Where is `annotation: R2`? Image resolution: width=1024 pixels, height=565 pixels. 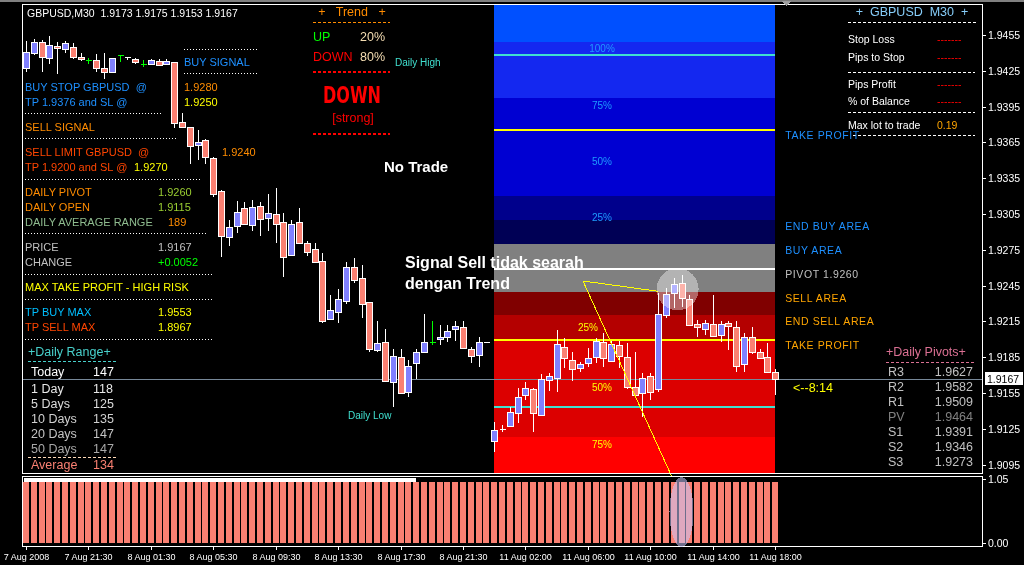
annotation: R2 is located at coordinates (896, 387).